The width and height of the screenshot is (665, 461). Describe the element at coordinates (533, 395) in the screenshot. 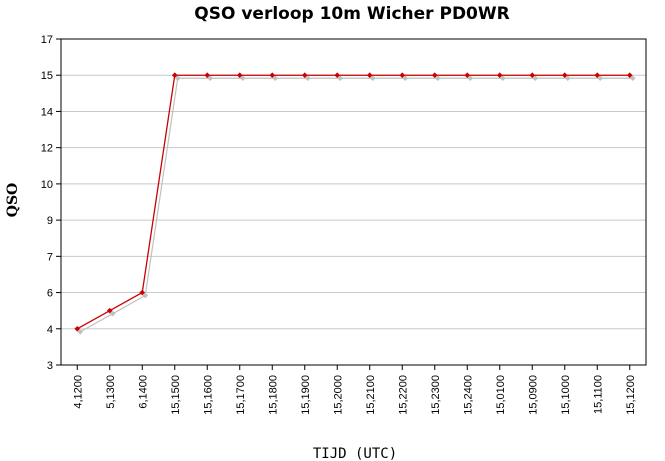

I see `x-tick-label: 15,0900` at that location.